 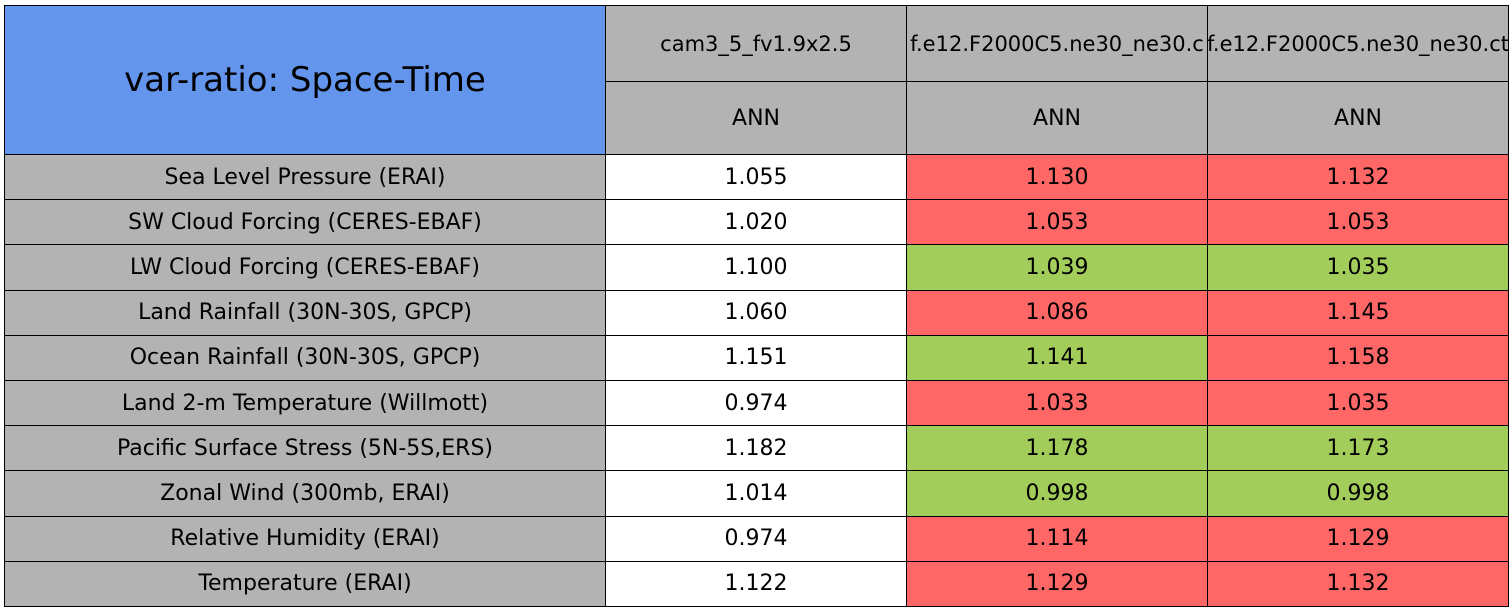 I want to click on row-label: Land 2-m Temperature (Willmott), so click(x=305, y=403).